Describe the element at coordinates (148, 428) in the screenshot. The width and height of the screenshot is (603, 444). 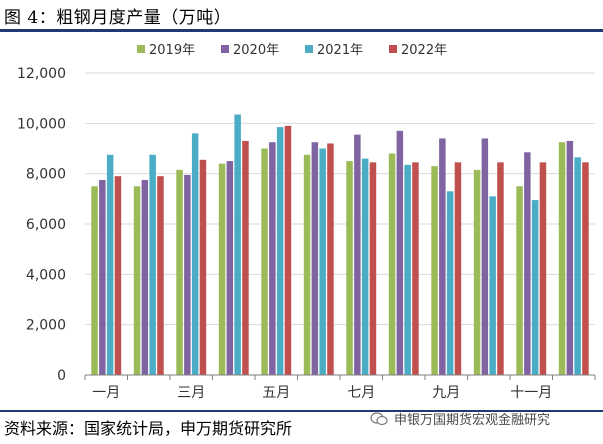
I see `source-note: 资料来源：国家统计局，申万期货研究所` at that location.